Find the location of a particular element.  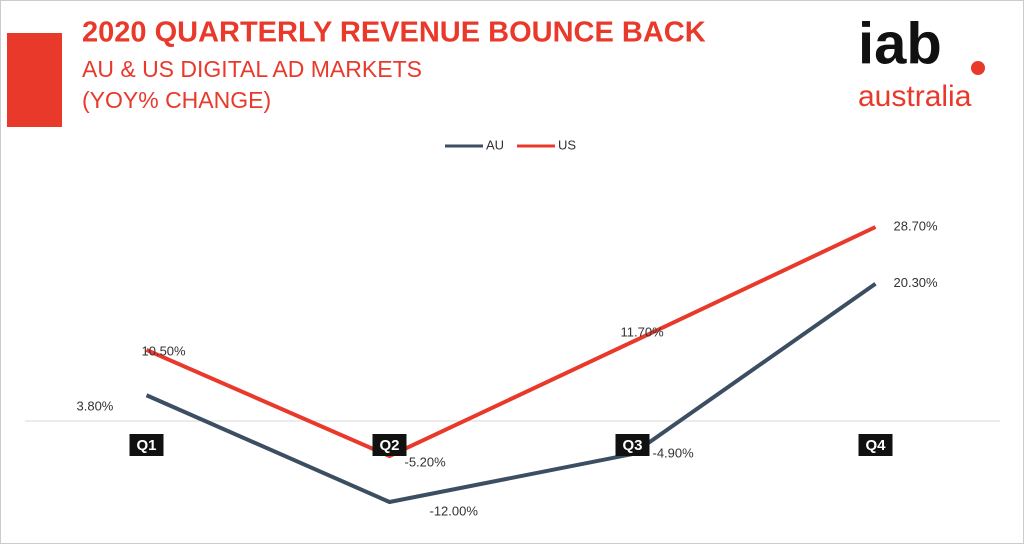

chart-title: 2020 QUARTERLY REVENUE BOUNCE BACK is located at coordinates (394, 33).